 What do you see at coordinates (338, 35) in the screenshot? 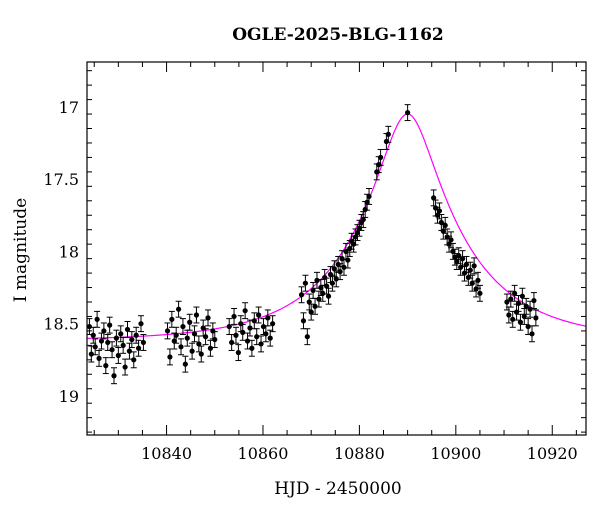
I see `chart-title: OGLE-2025-BLG-1162` at bounding box center [338, 35].